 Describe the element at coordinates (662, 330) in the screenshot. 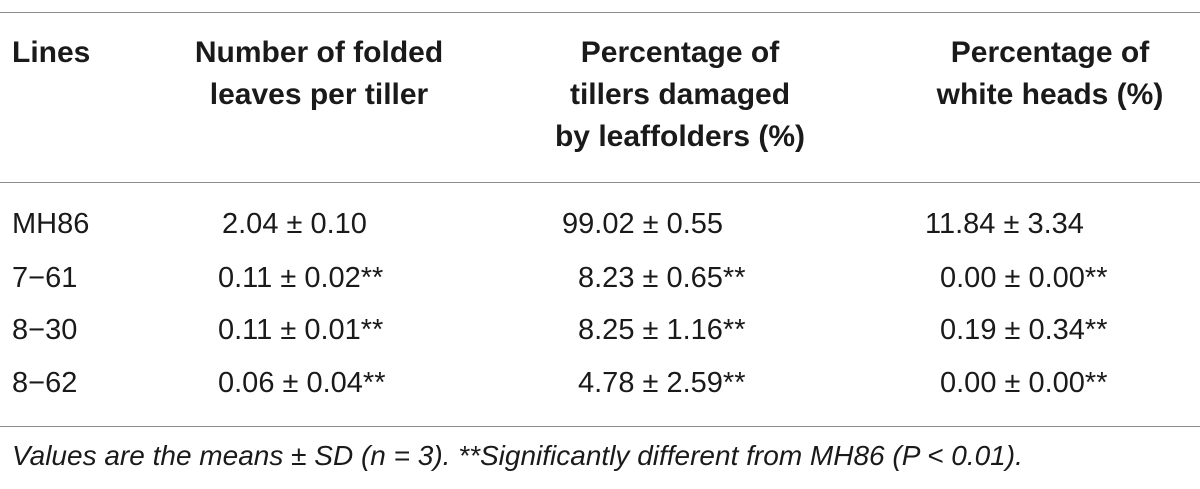

I see `tillers-damaged-cell: 8.25 ± 1.16**` at that location.